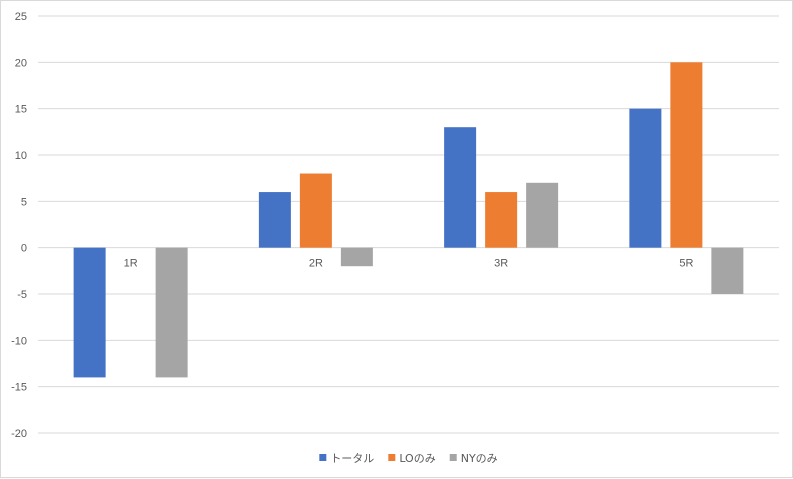  What do you see at coordinates (409, 264) in the screenshot?
I see `category-labels: 1R 2R 3R 5R` at bounding box center [409, 264].